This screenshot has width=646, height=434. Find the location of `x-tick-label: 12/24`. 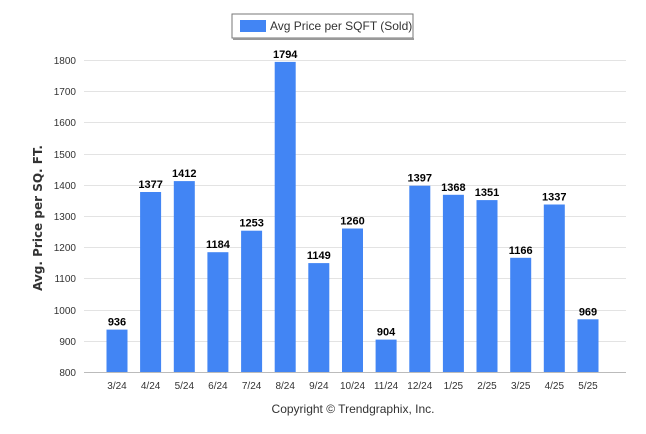

x-tick-label: 12/24 is located at coordinates (419, 386).